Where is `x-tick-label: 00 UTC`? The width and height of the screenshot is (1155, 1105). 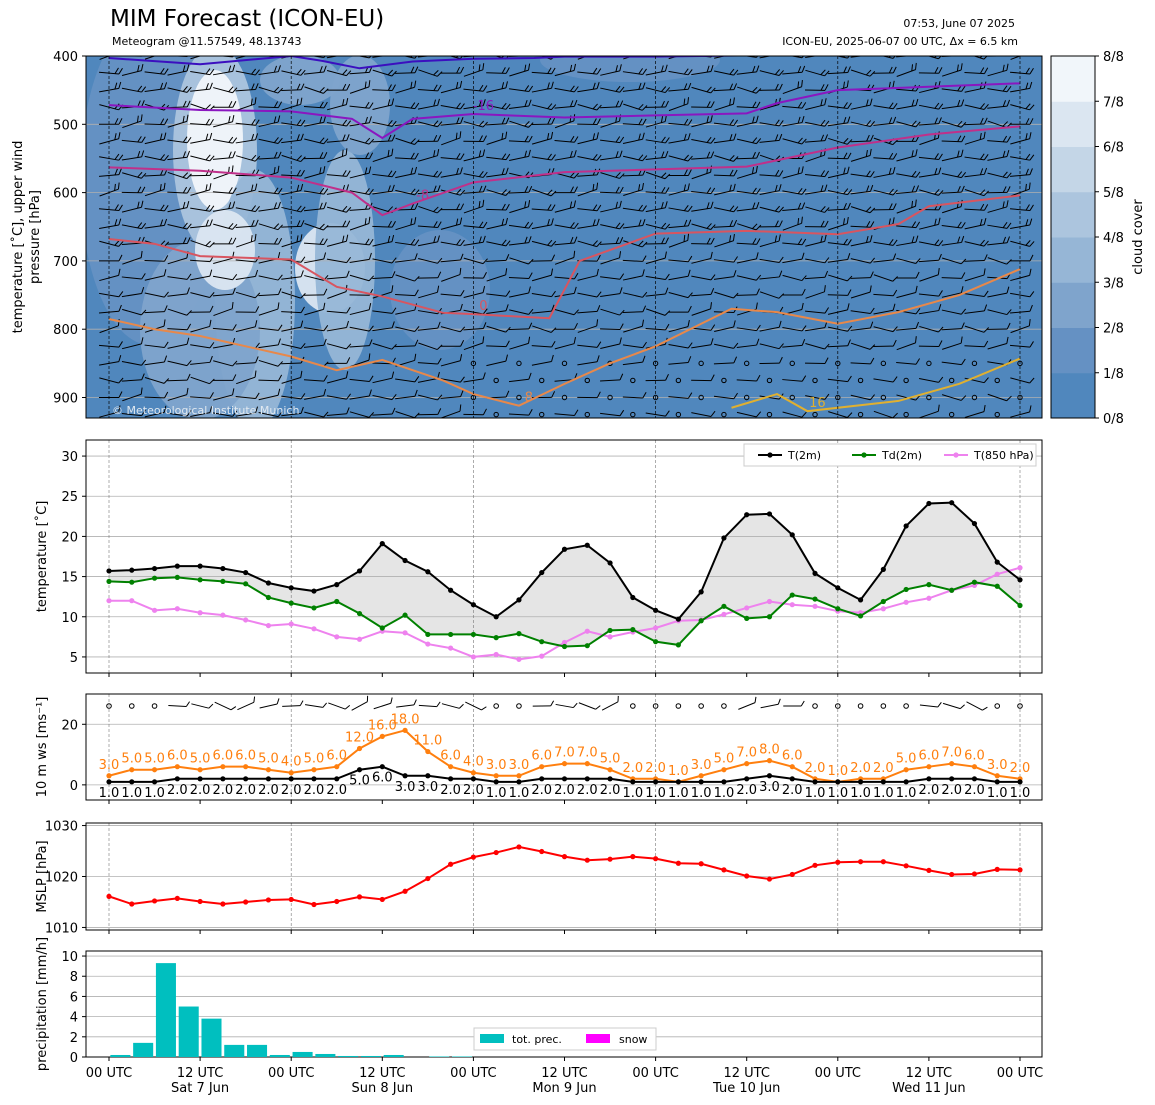
x-tick-label: 00 UTC is located at coordinates (109, 1073).